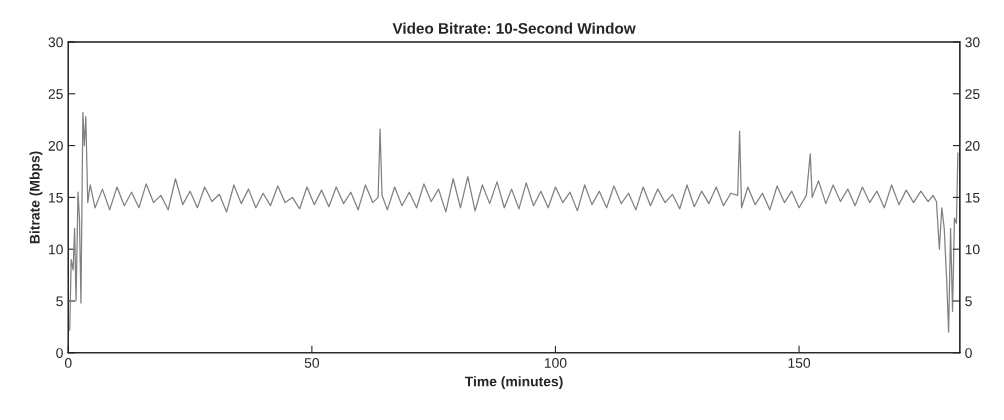  I want to click on x-tick-label: 50, so click(312, 363).